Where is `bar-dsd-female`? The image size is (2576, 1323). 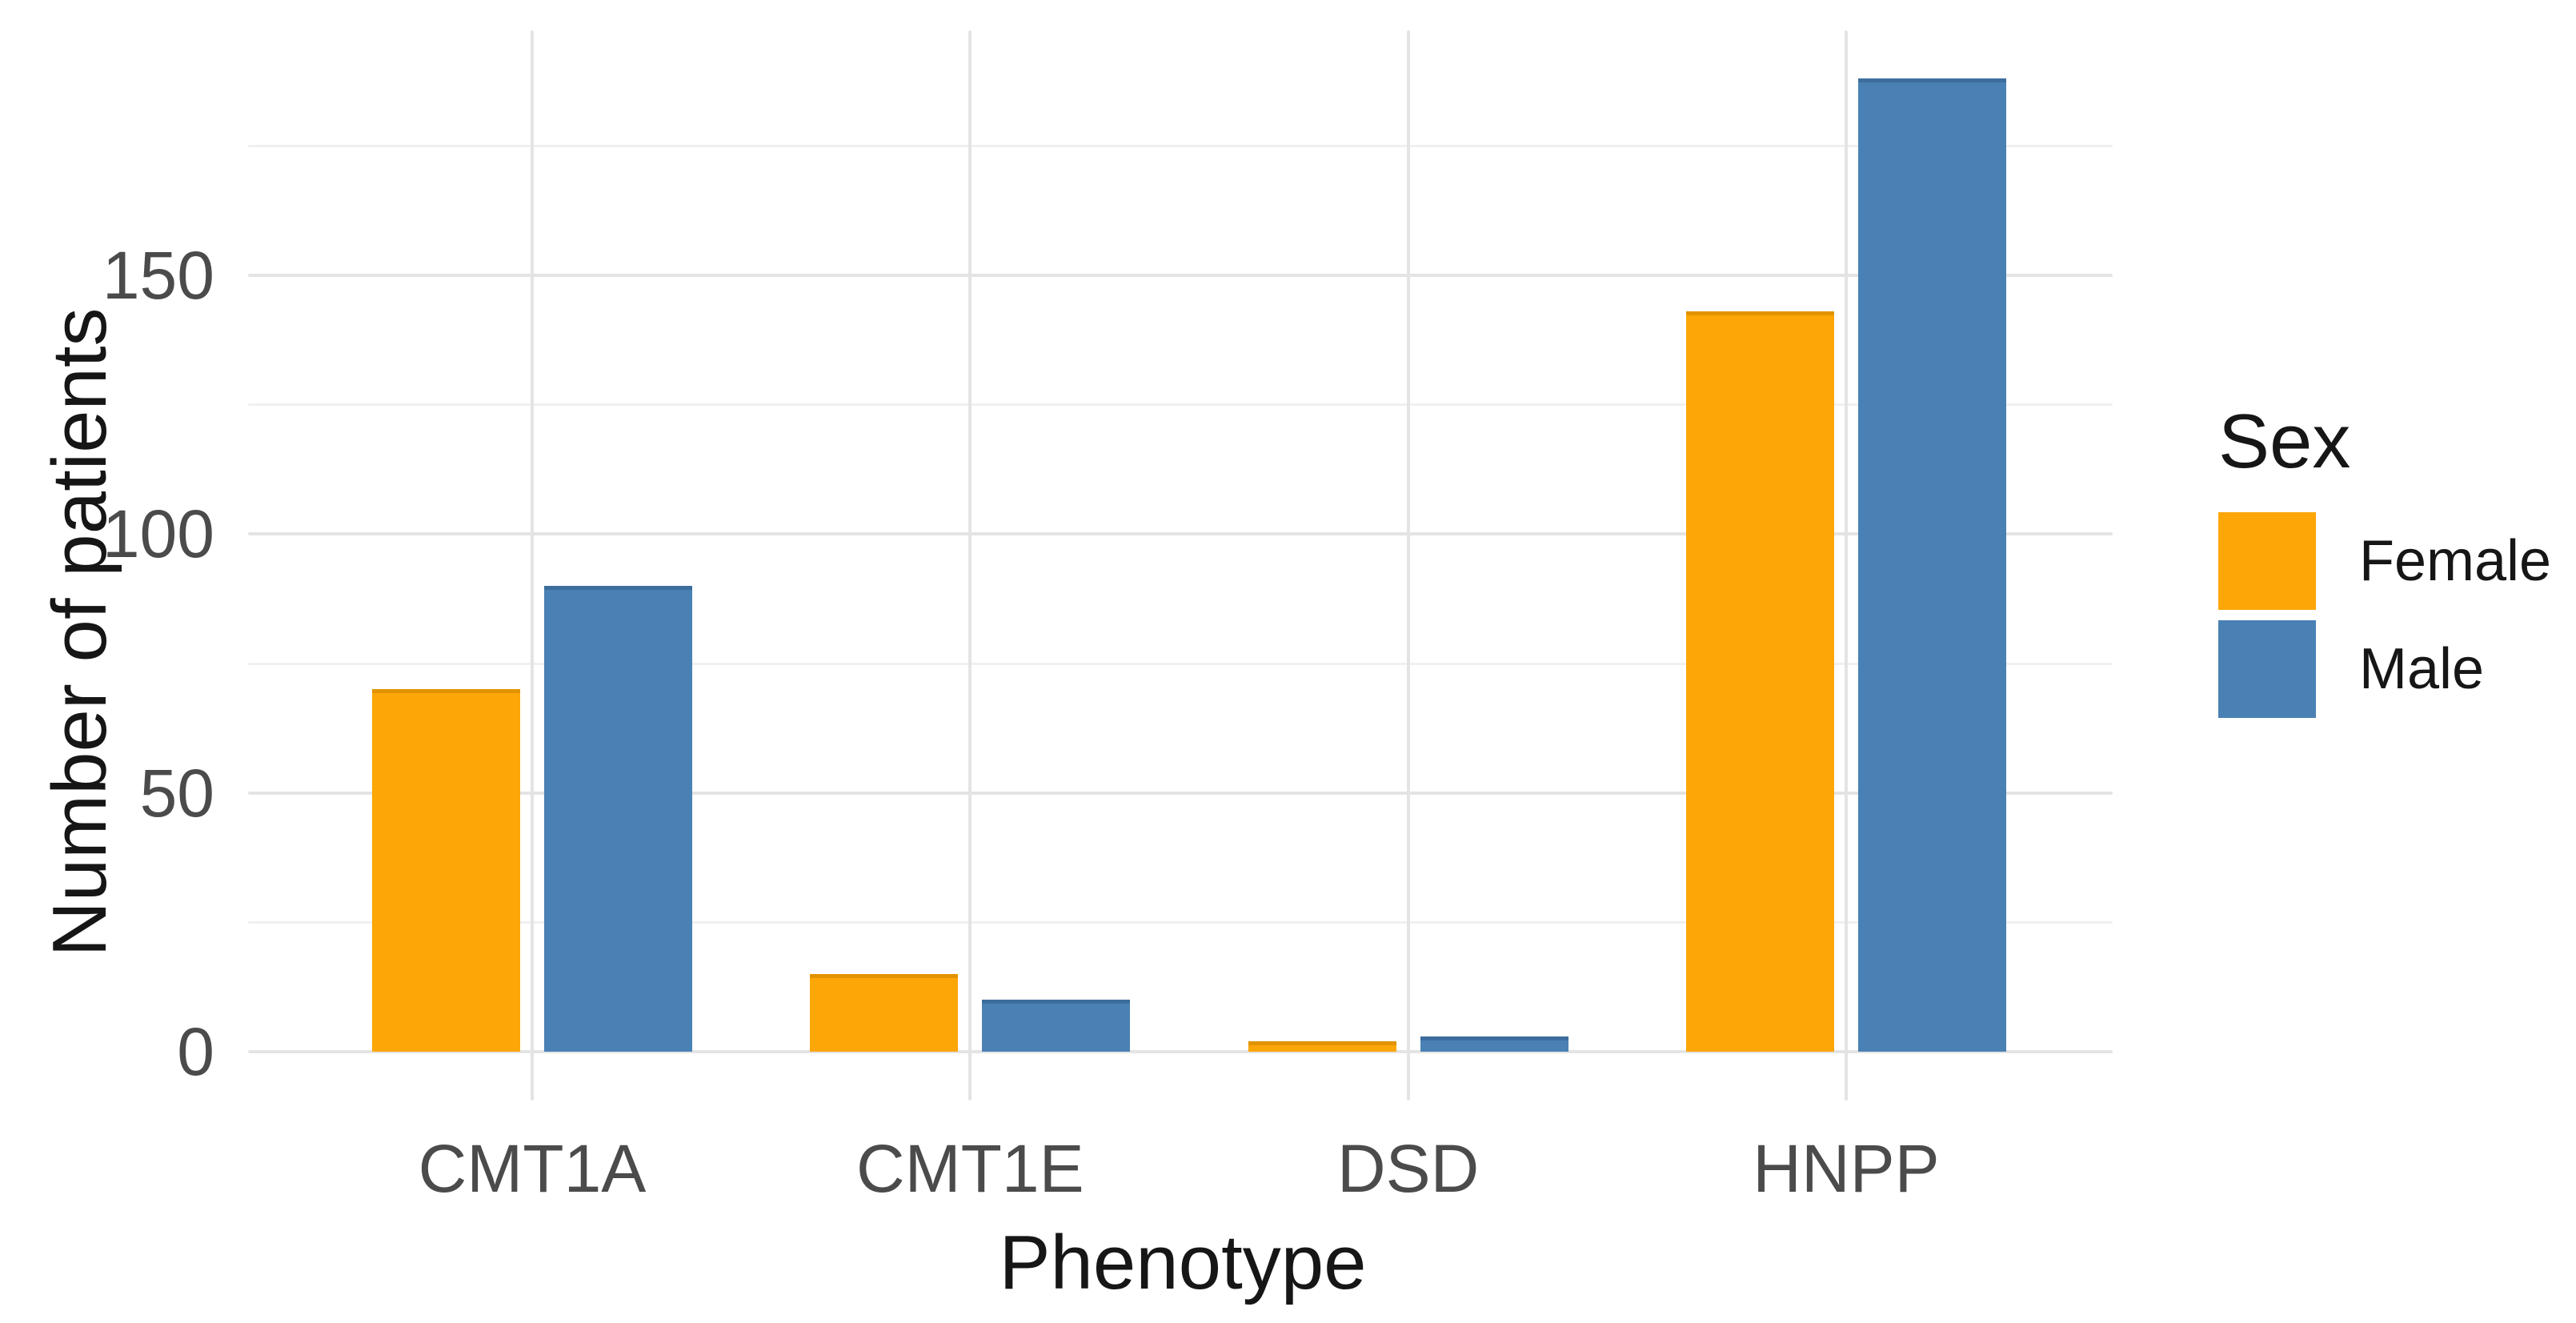
bar-dsd-female is located at coordinates (1322, 1046).